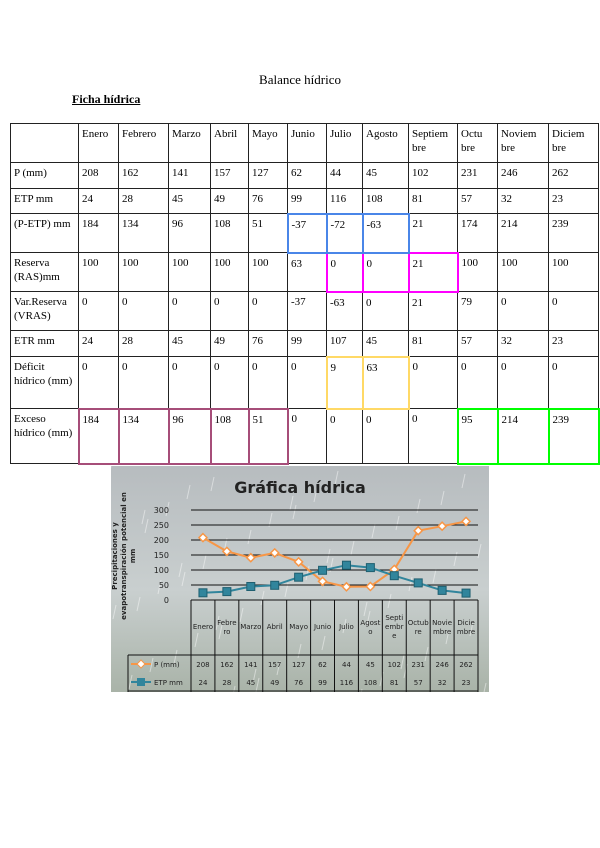 This screenshot has height=848, width=600. Describe the element at coordinates (143, 233) in the screenshot. I see `table-cell: 134` at that location.